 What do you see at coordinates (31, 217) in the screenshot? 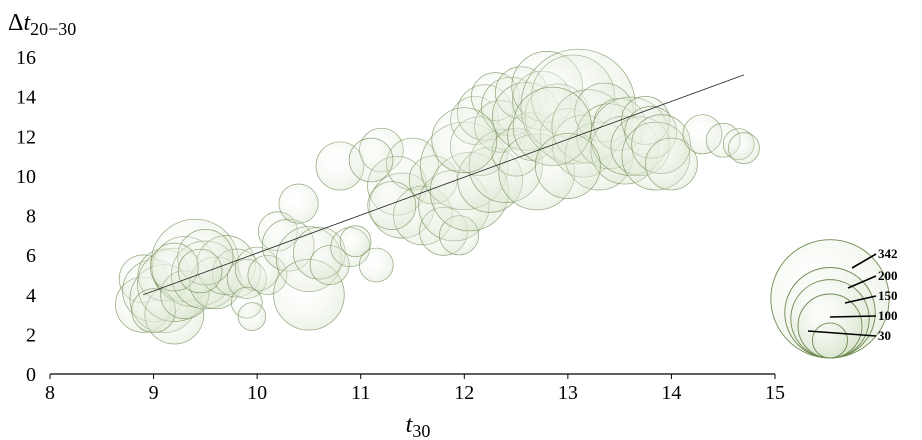
I see `y-tick-label: 8` at bounding box center [31, 217].